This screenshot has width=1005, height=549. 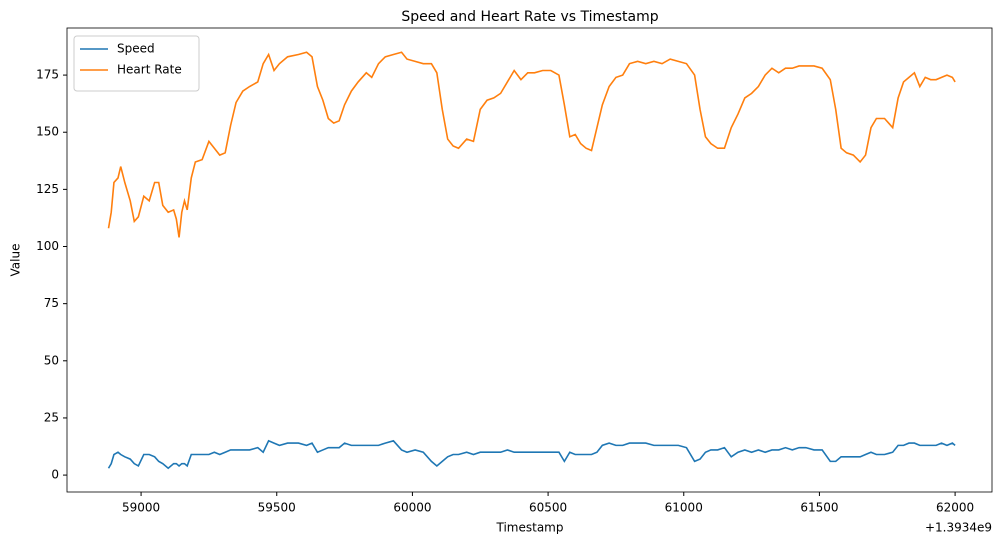 What do you see at coordinates (149, 70) in the screenshot?
I see `legend-label: Heart Rate` at bounding box center [149, 70].